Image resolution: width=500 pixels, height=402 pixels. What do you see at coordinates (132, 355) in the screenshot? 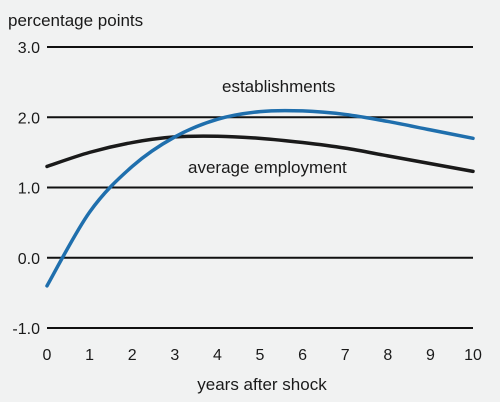
I see `x-tick-label: 2` at bounding box center [132, 355].